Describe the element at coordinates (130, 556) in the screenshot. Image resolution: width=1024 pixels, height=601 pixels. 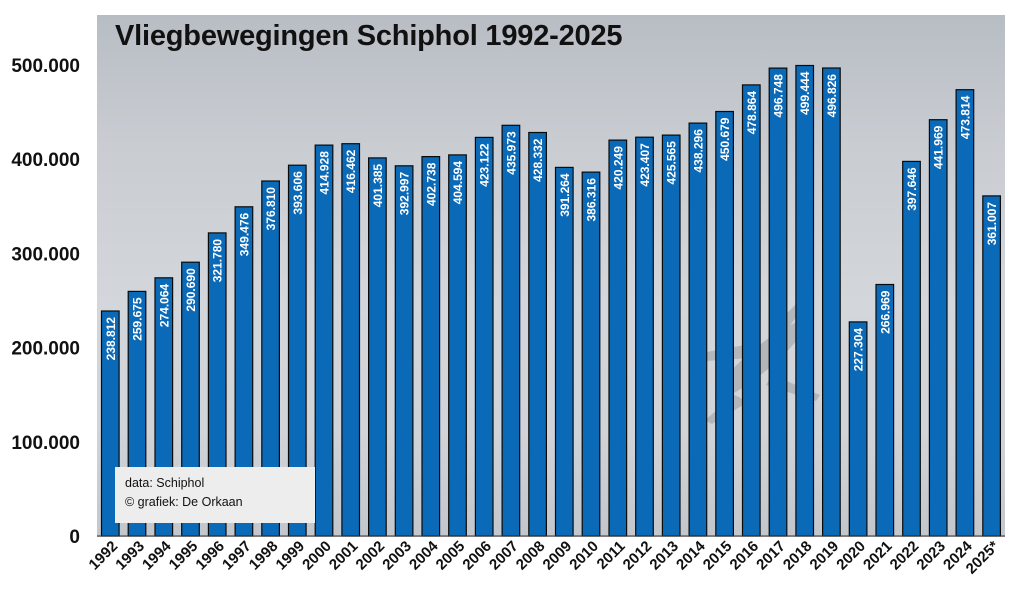
I see `x-tick-label: 1993` at that location.